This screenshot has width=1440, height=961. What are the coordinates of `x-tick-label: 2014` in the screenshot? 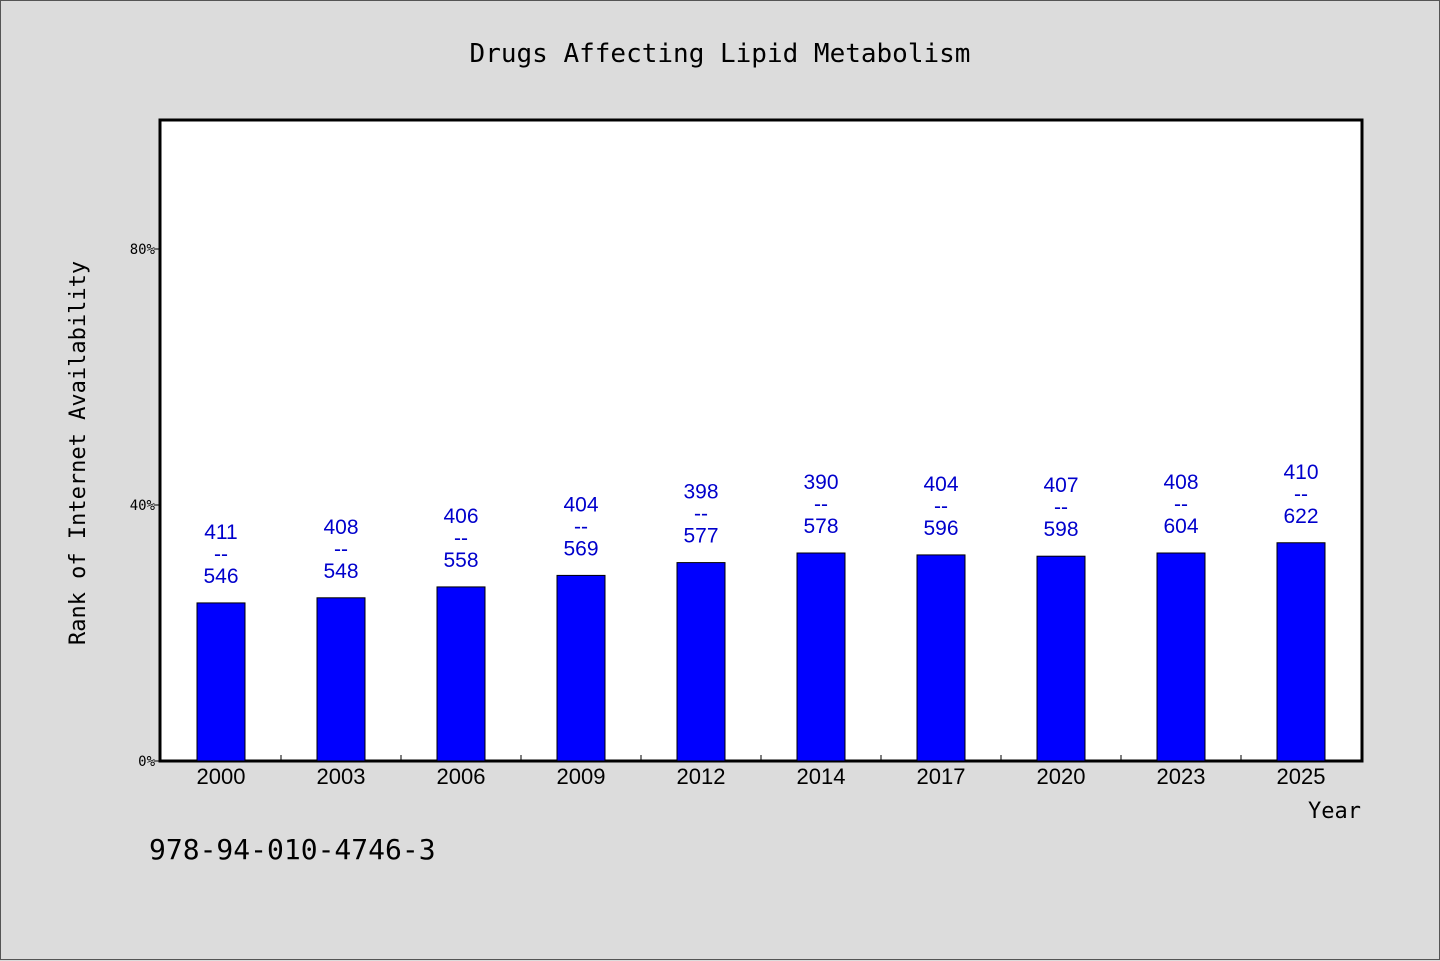 It's located at (821, 776).